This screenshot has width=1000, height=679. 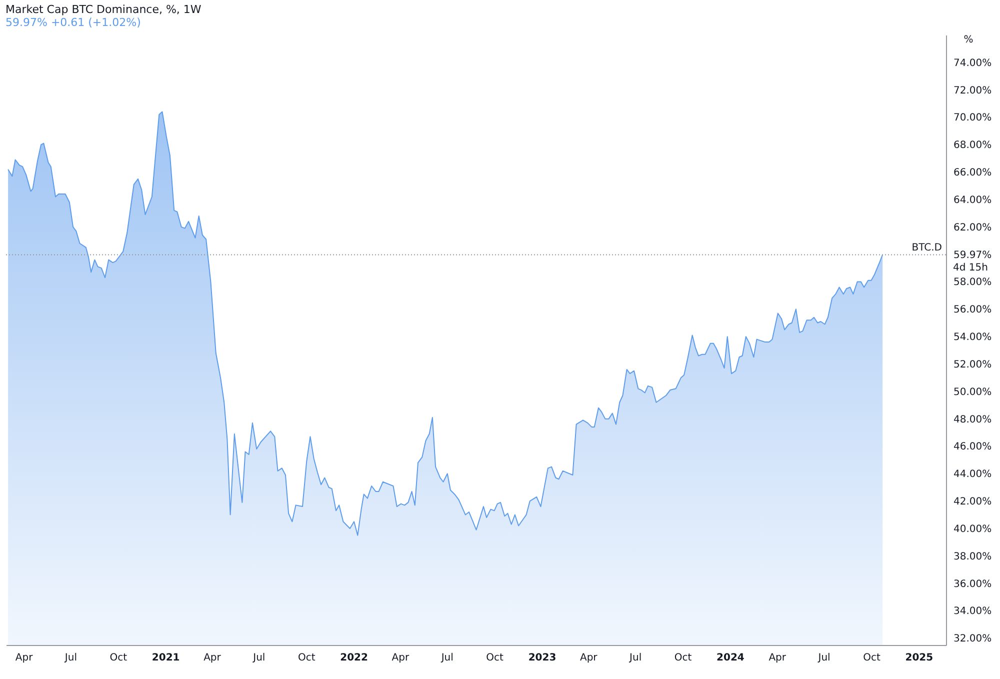 I want to click on y-tick-label: 40.00%, so click(x=973, y=529).